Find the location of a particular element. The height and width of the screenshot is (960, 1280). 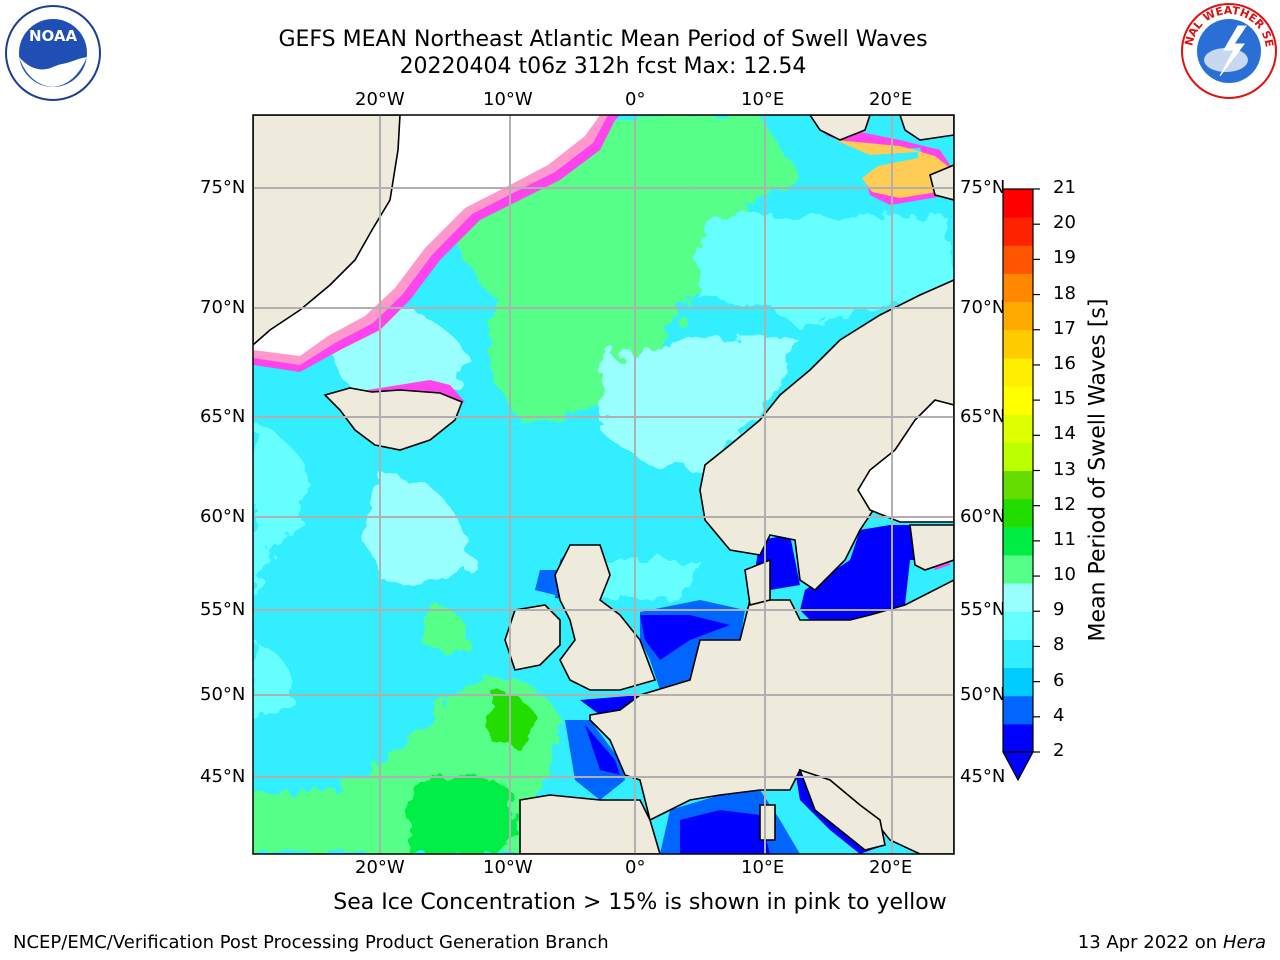

lat-tick-left: 65°N is located at coordinates (223, 416).